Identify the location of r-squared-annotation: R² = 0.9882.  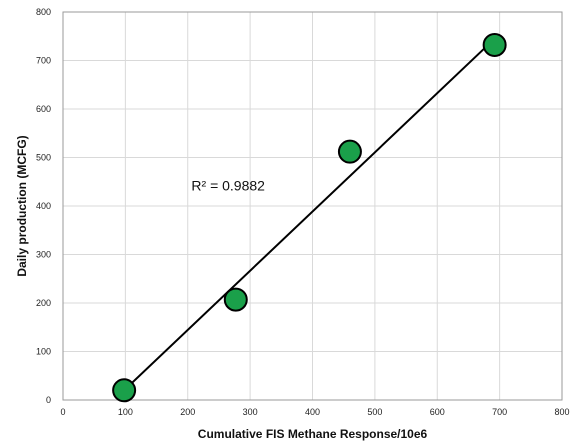
(228, 186).